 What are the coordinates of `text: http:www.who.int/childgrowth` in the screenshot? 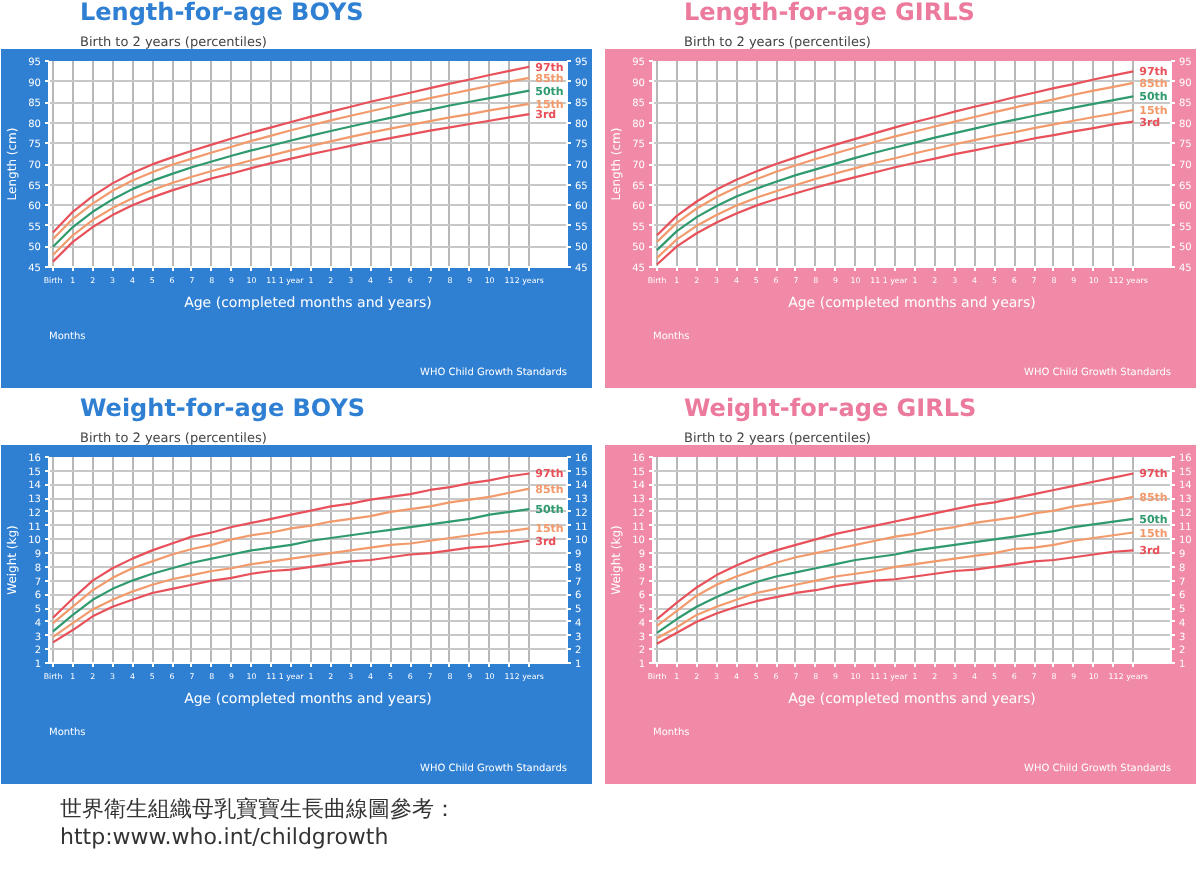 It's located at (224, 836).